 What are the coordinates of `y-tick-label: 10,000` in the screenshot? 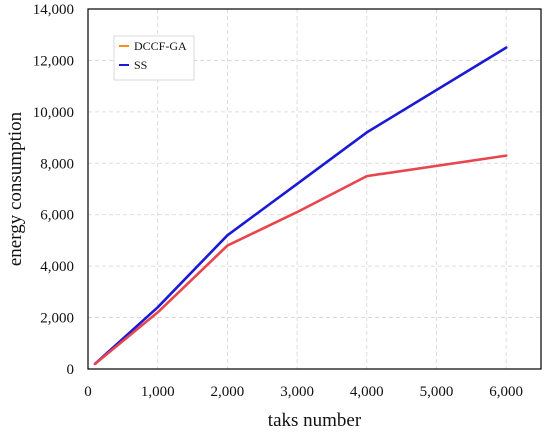 It's located at (53, 113).